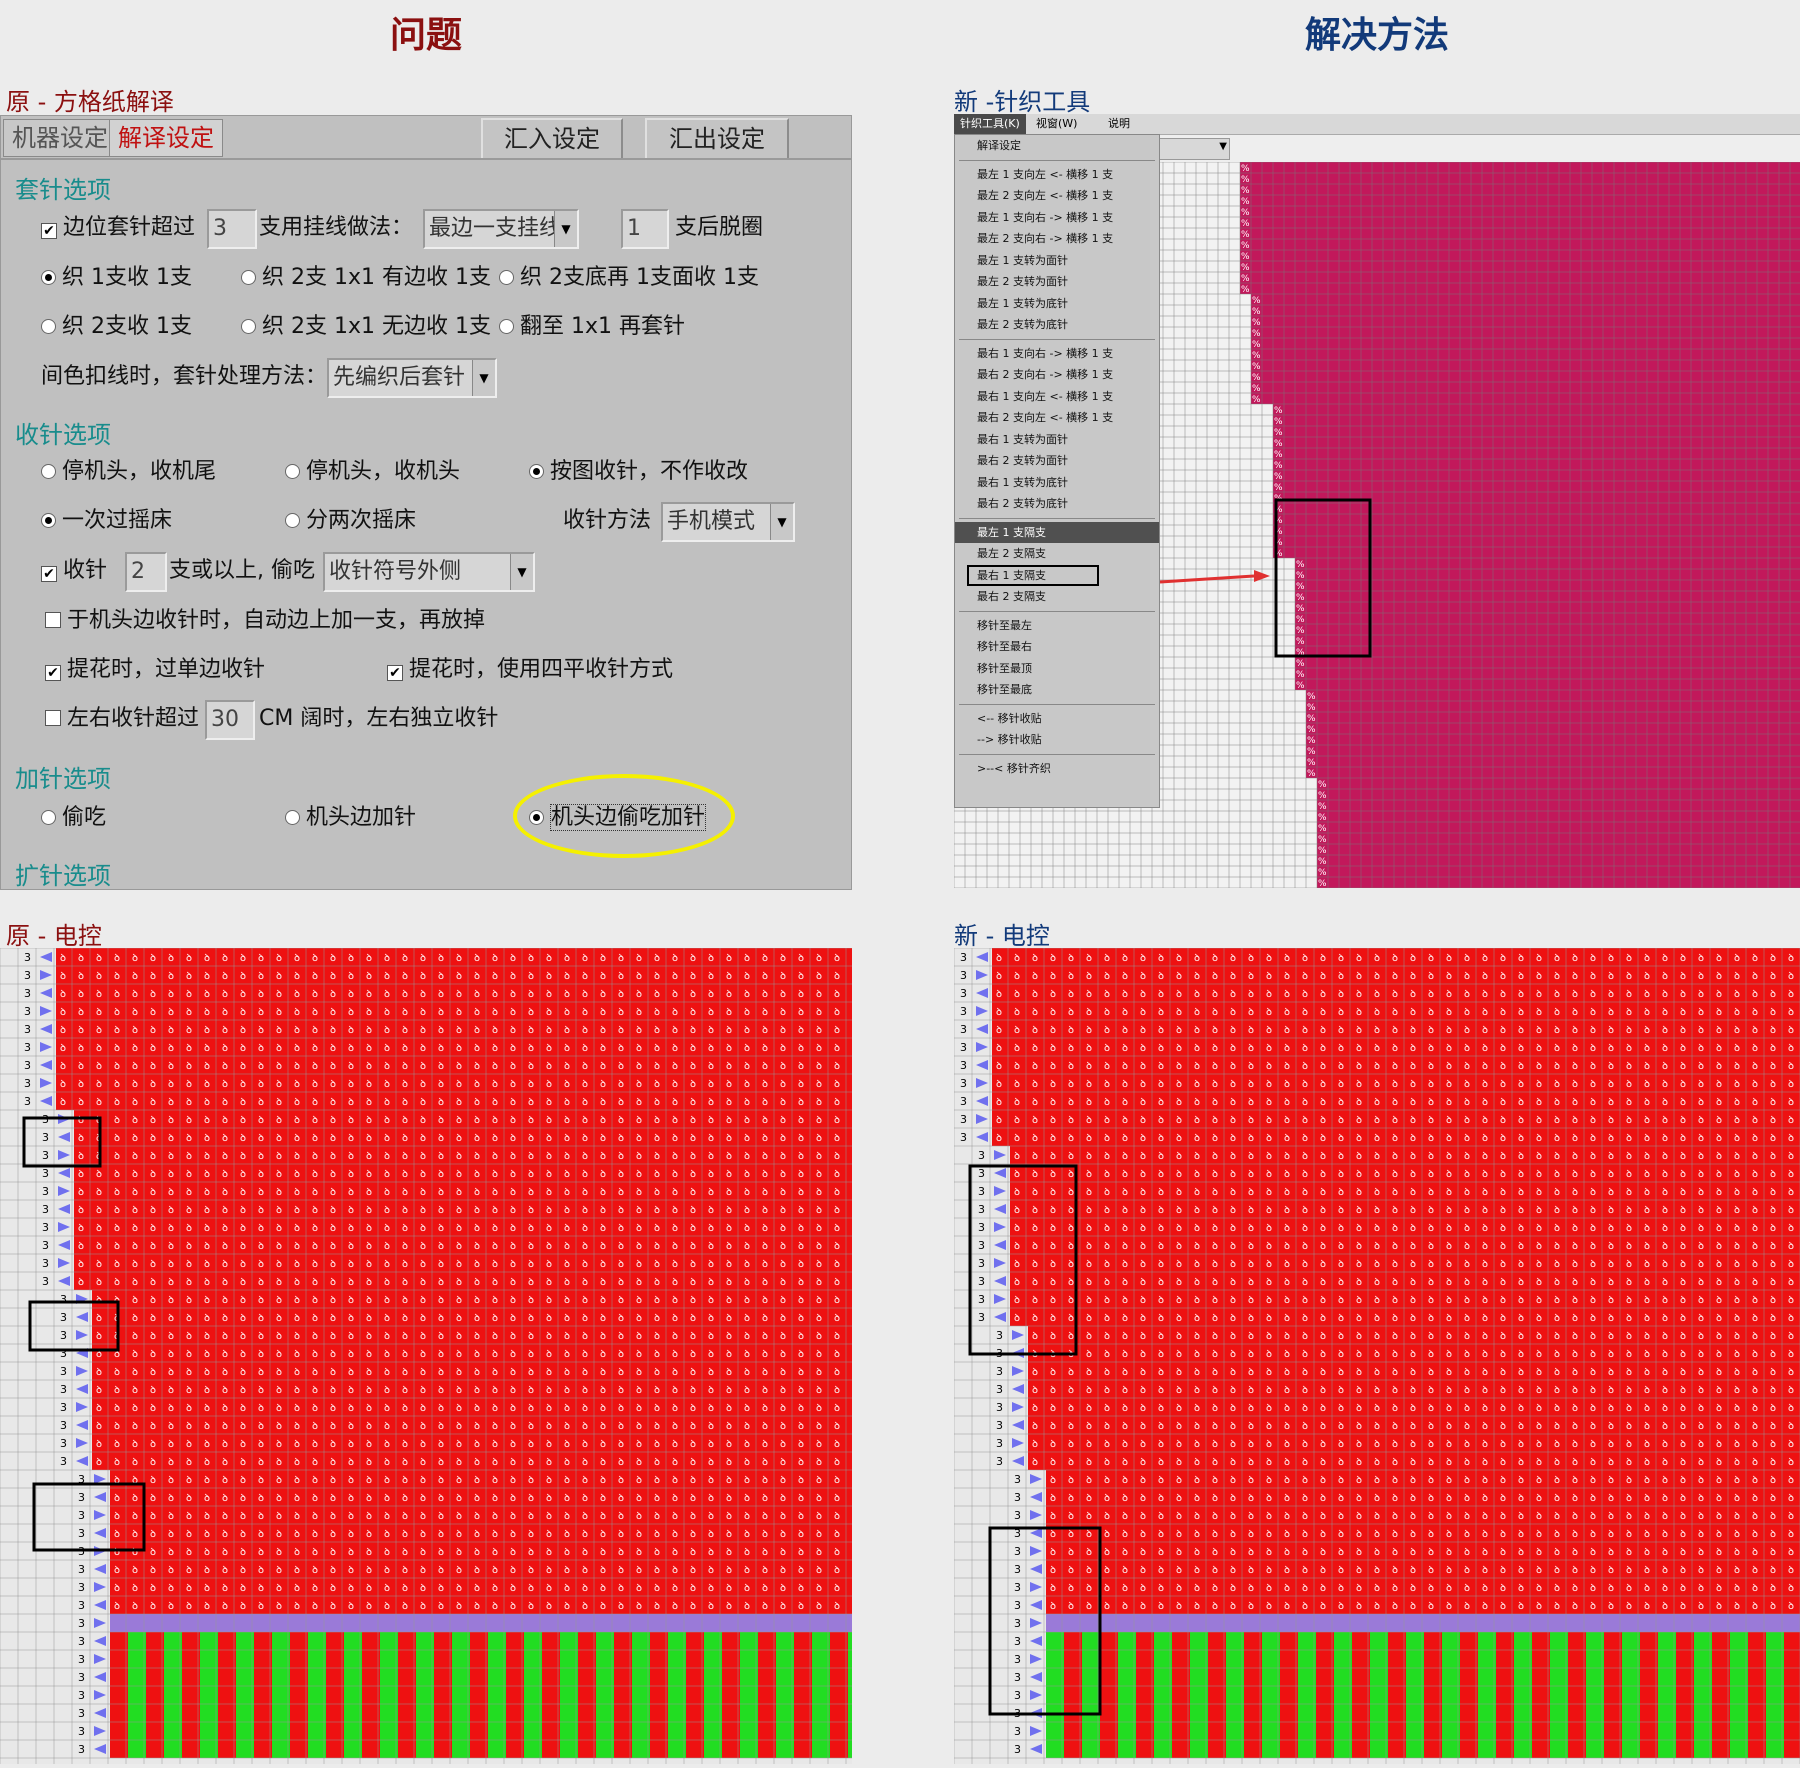 The width and height of the screenshot is (1800, 1768). Describe the element at coordinates (1009, 718) in the screenshot. I see `menu-item: <-- 移针收贴` at that location.